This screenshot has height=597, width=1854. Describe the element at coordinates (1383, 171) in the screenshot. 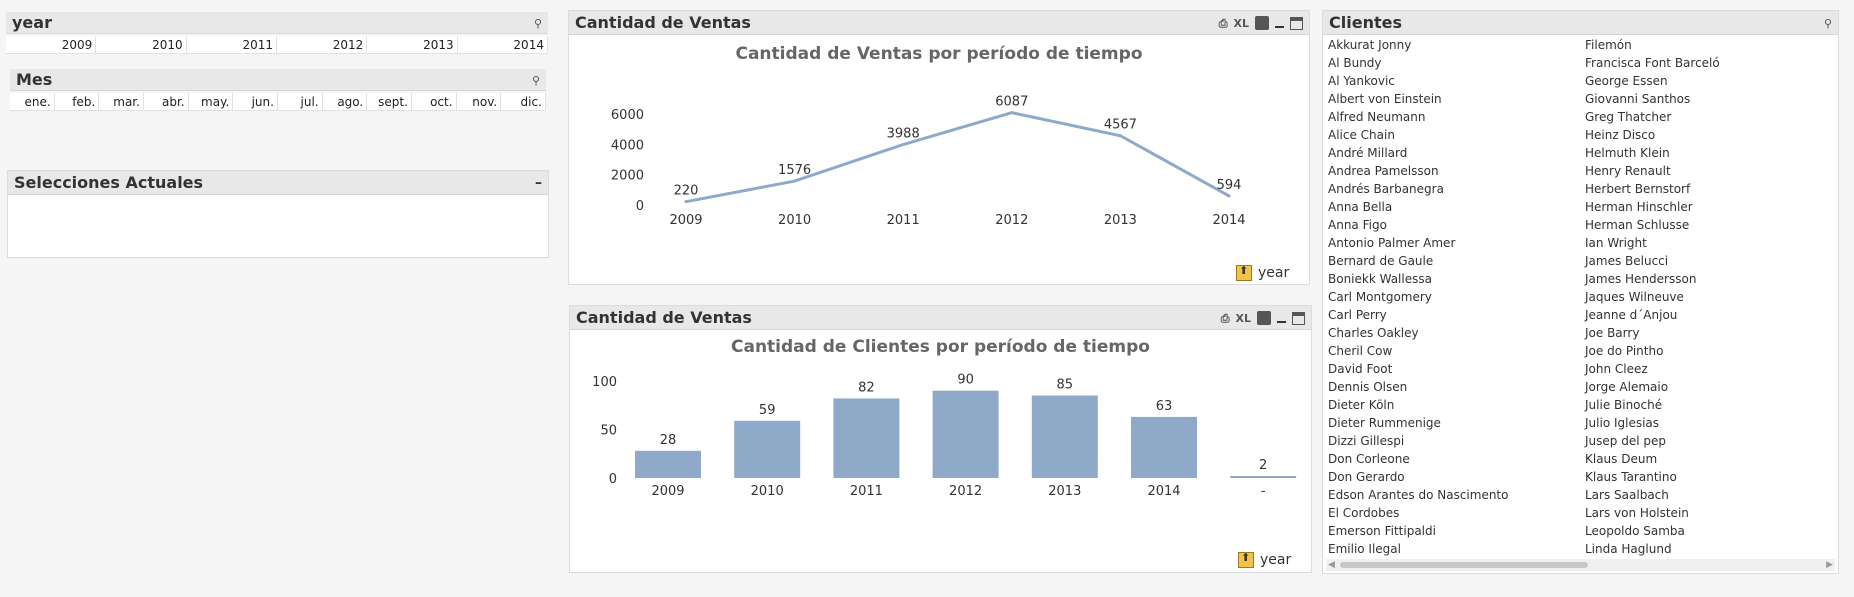

I see `client-list-item: Andrea Pamelsson` at that location.